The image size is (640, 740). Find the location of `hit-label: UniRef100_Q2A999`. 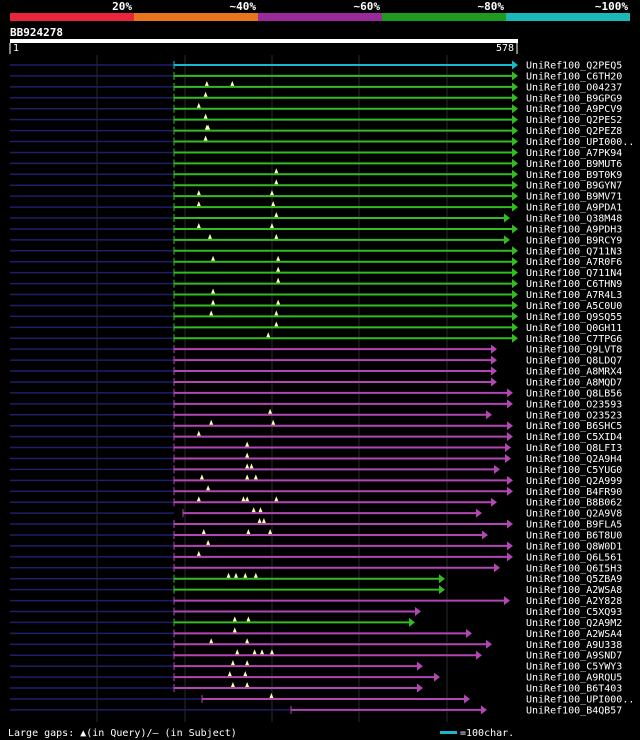

hit-label: UniRef100_Q2A999 is located at coordinates (574, 481).